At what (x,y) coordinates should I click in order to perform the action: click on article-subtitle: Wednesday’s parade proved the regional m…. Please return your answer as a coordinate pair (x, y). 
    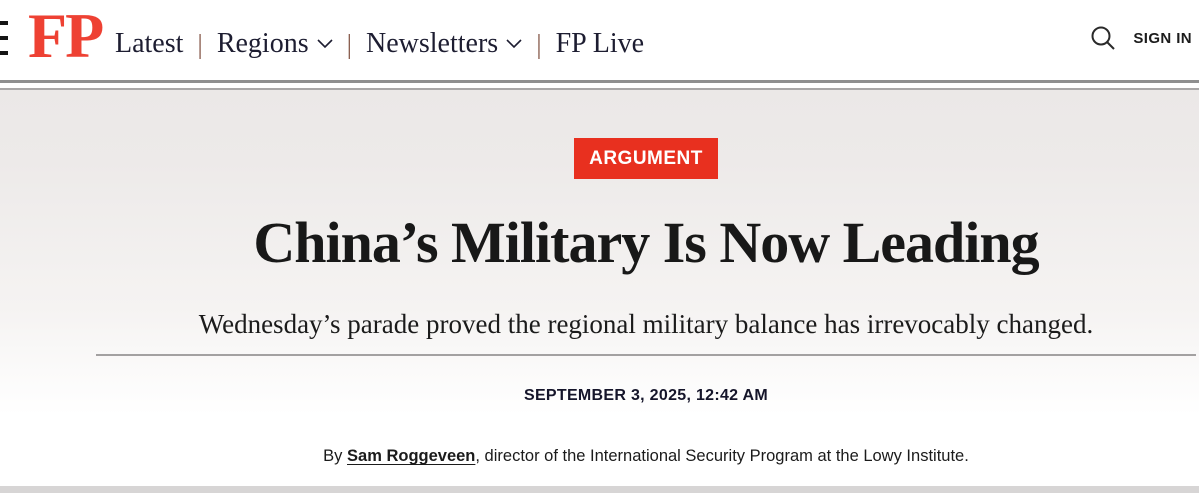
    Looking at the image, I should click on (646, 324).